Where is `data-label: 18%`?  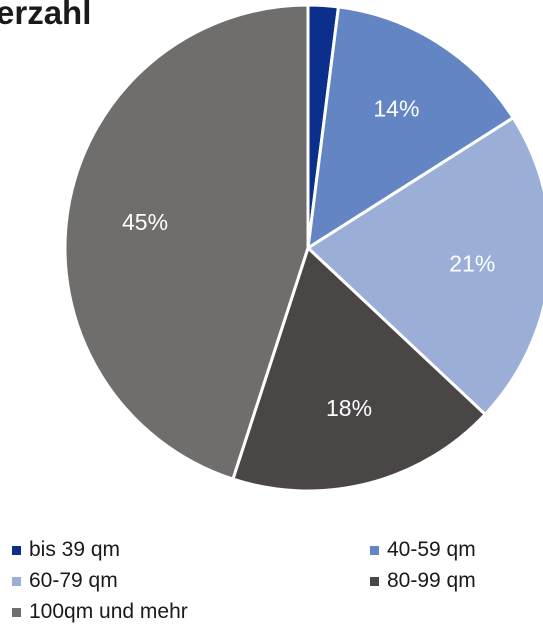
data-label: 18% is located at coordinates (349, 408).